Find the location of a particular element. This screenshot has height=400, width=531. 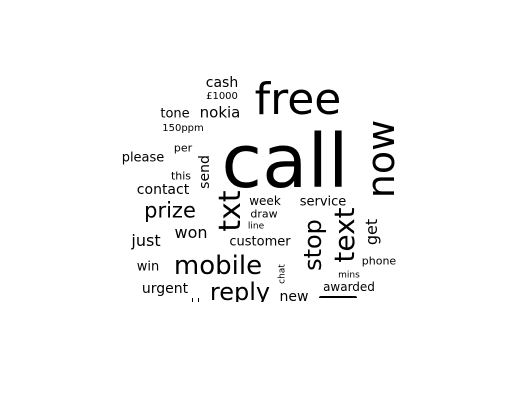

word-awarded: awarded is located at coordinates (349, 287).